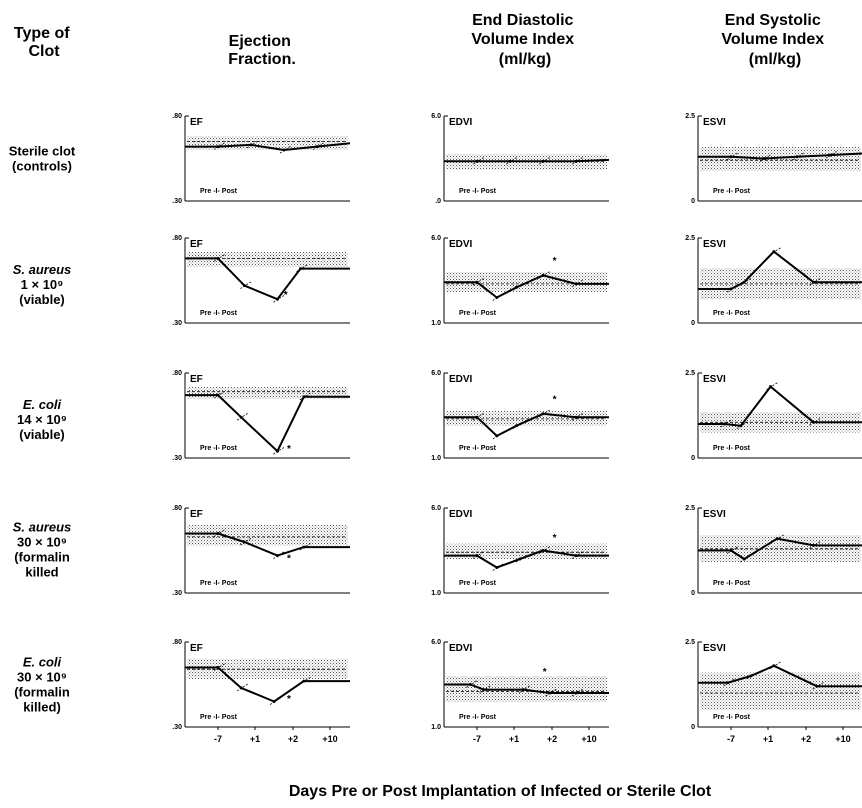 This screenshot has width=862, height=808. What do you see at coordinates (262, 50) in the screenshot?
I see `column-header-ejection-fraction: Ejection Fraction.` at bounding box center [262, 50].